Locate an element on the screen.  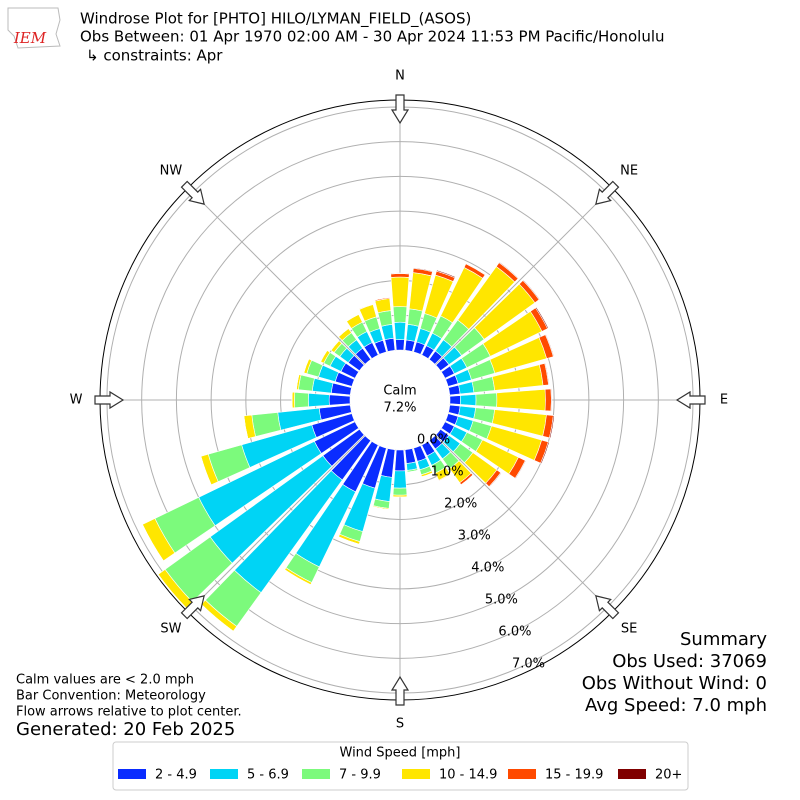
direction-label: W is located at coordinates (76, 400).